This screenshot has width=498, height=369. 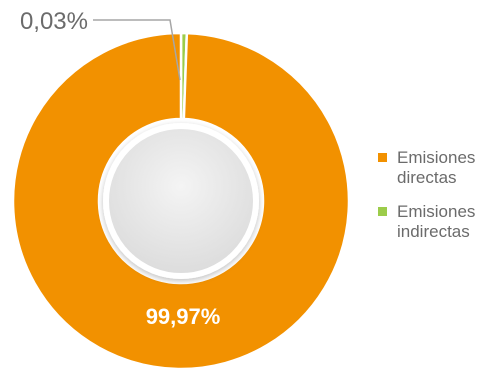 What do you see at coordinates (427, 177) in the screenshot?
I see `legend-label-line2: directas` at bounding box center [427, 177].